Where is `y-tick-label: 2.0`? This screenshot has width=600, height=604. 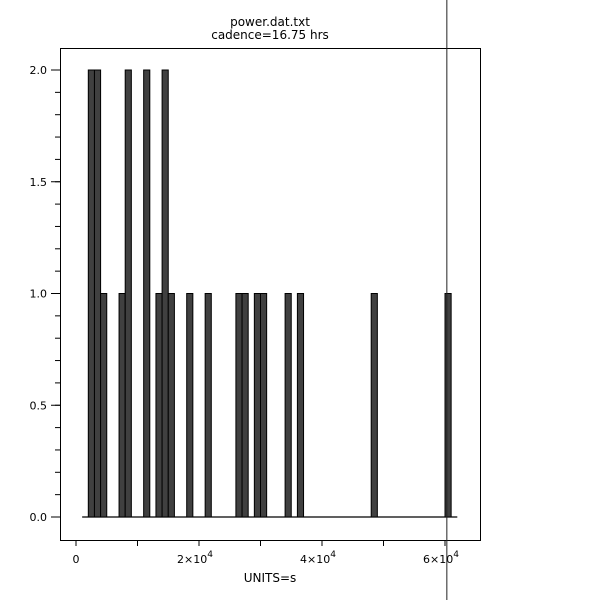
y-tick-label: 2.0 is located at coordinates (39, 70).